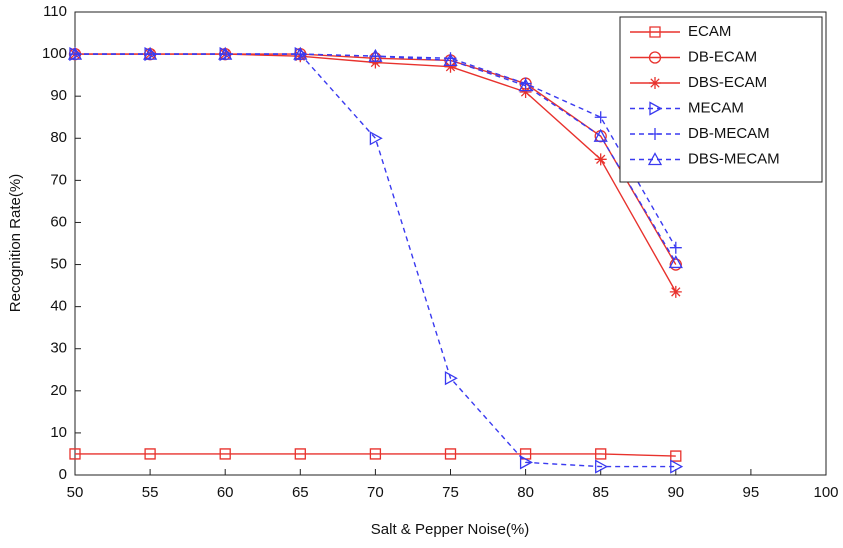 Image resolution: width=843 pixels, height=548 pixels. Describe the element at coordinates (729, 133) in the screenshot. I see `legend-label: DB-MECAM` at that location.